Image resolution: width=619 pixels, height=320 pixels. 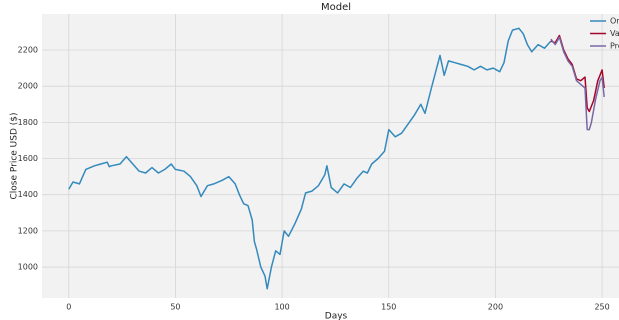 What do you see at coordinates (614, 46) in the screenshot?
I see `legend-label: Pre` at bounding box center [614, 46].